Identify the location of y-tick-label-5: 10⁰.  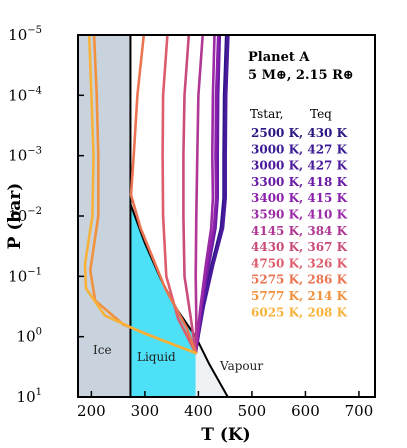
(29, 336).